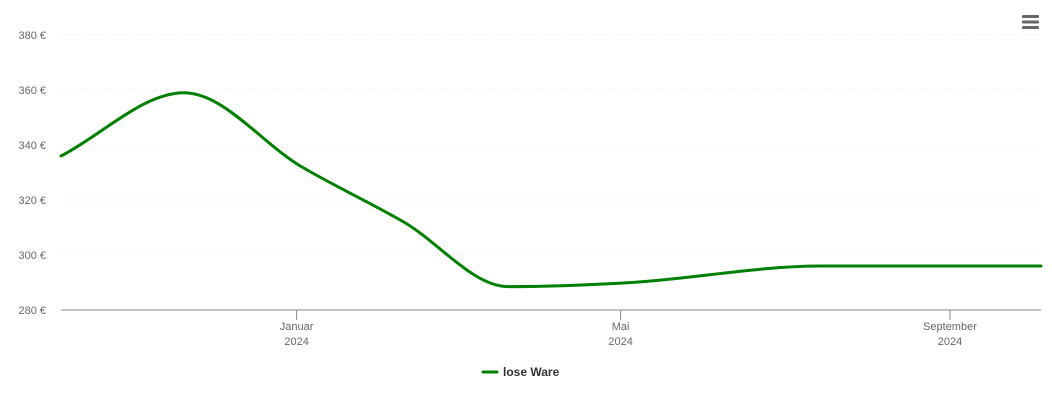 Image resolution: width=1052 pixels, height=400 pixels. Describe the element at coordinates (32, 36) in the screenshot. I see `y-tick-label: 380 €` at that location.